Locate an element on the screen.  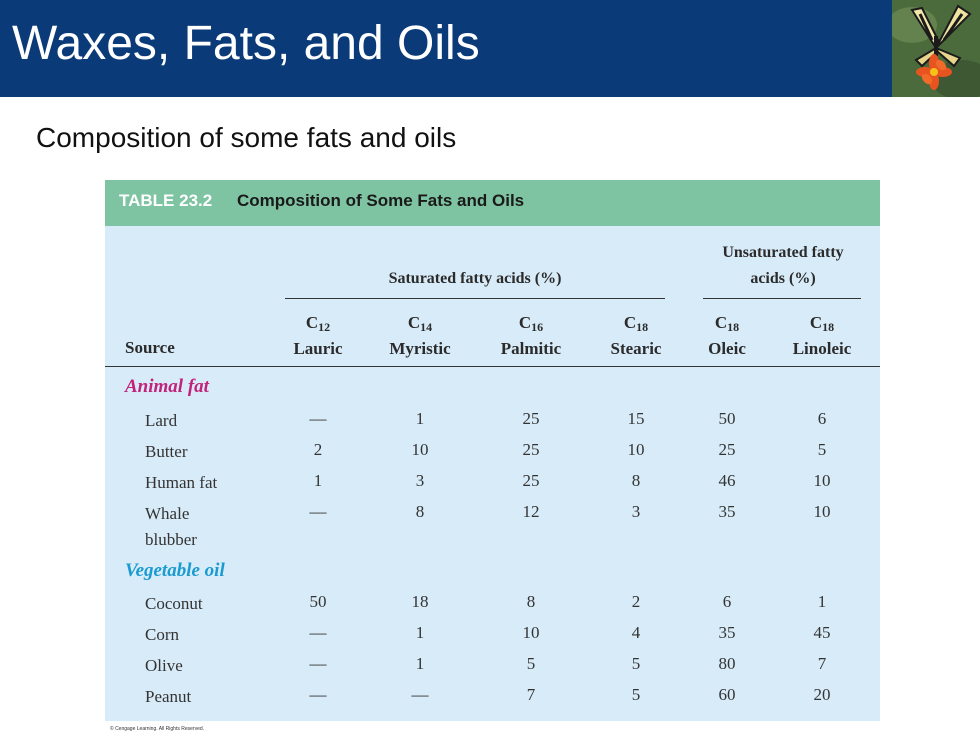
unsaturated-rule is located at coordinates (782, 298).